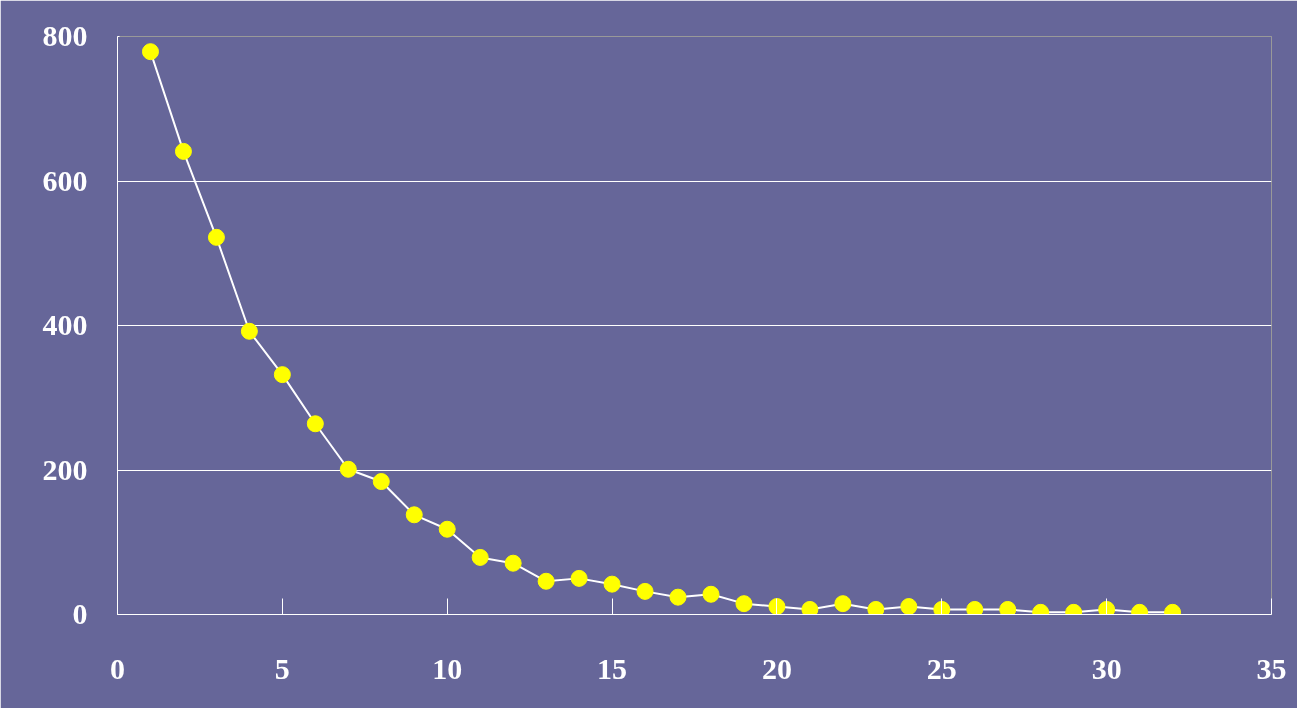  I want to click on x-tick-label: 15, so click(612, 668).